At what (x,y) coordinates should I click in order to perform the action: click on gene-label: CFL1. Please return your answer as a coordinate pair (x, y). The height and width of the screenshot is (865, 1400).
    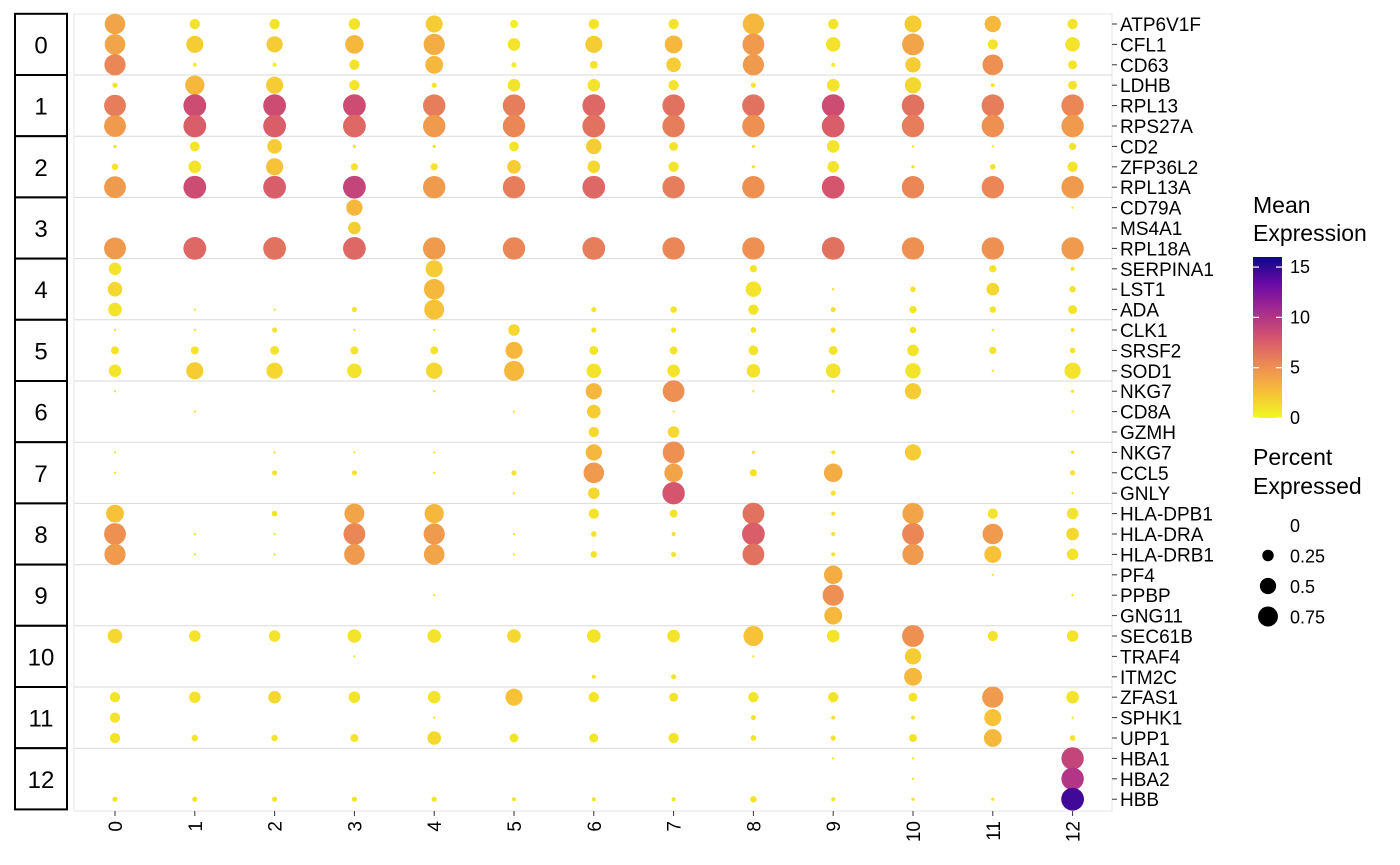
    Looking at the image, I should click on (1143, 45).